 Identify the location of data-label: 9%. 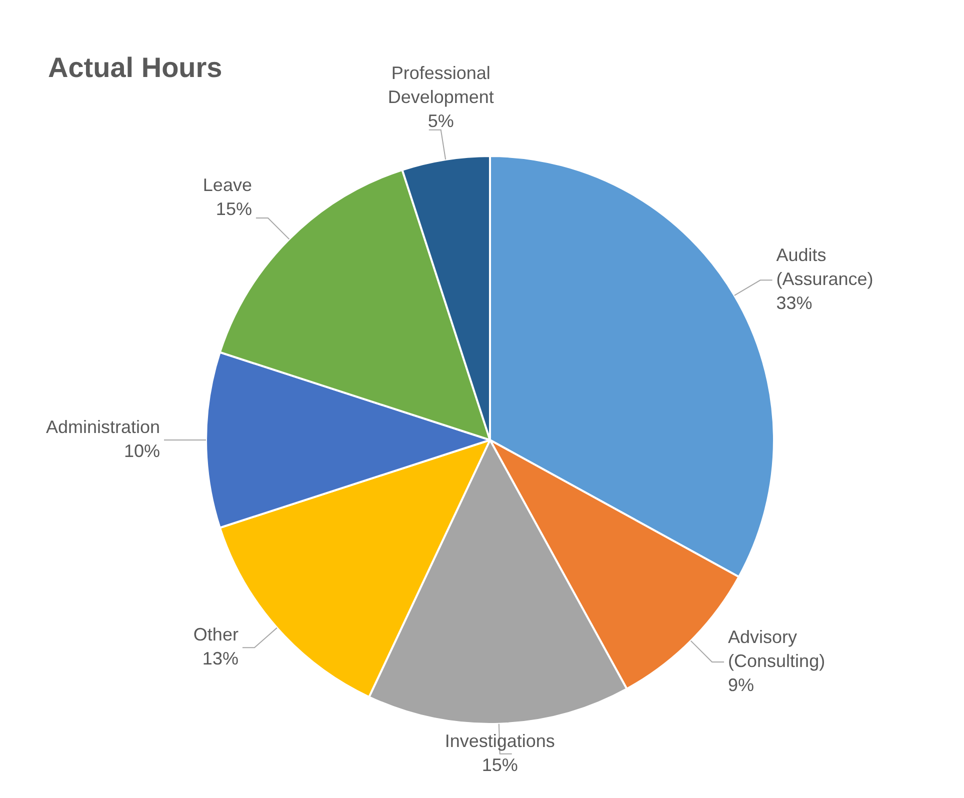
(741, 685).